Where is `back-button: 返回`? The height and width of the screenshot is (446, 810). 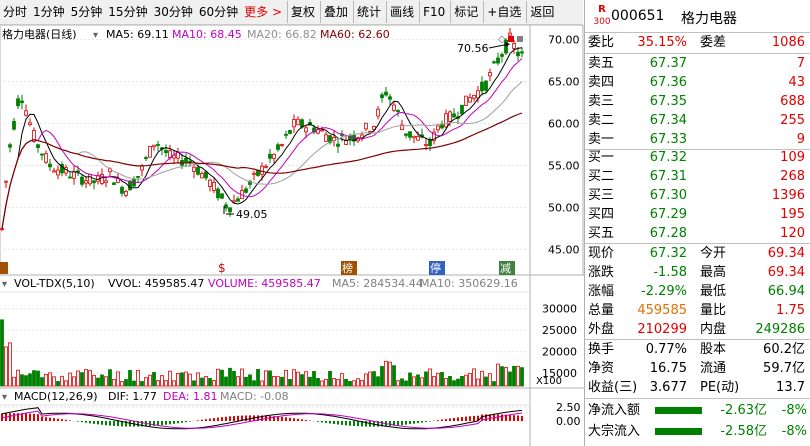 back-button: 返回 is located at coordinates (541, 12).